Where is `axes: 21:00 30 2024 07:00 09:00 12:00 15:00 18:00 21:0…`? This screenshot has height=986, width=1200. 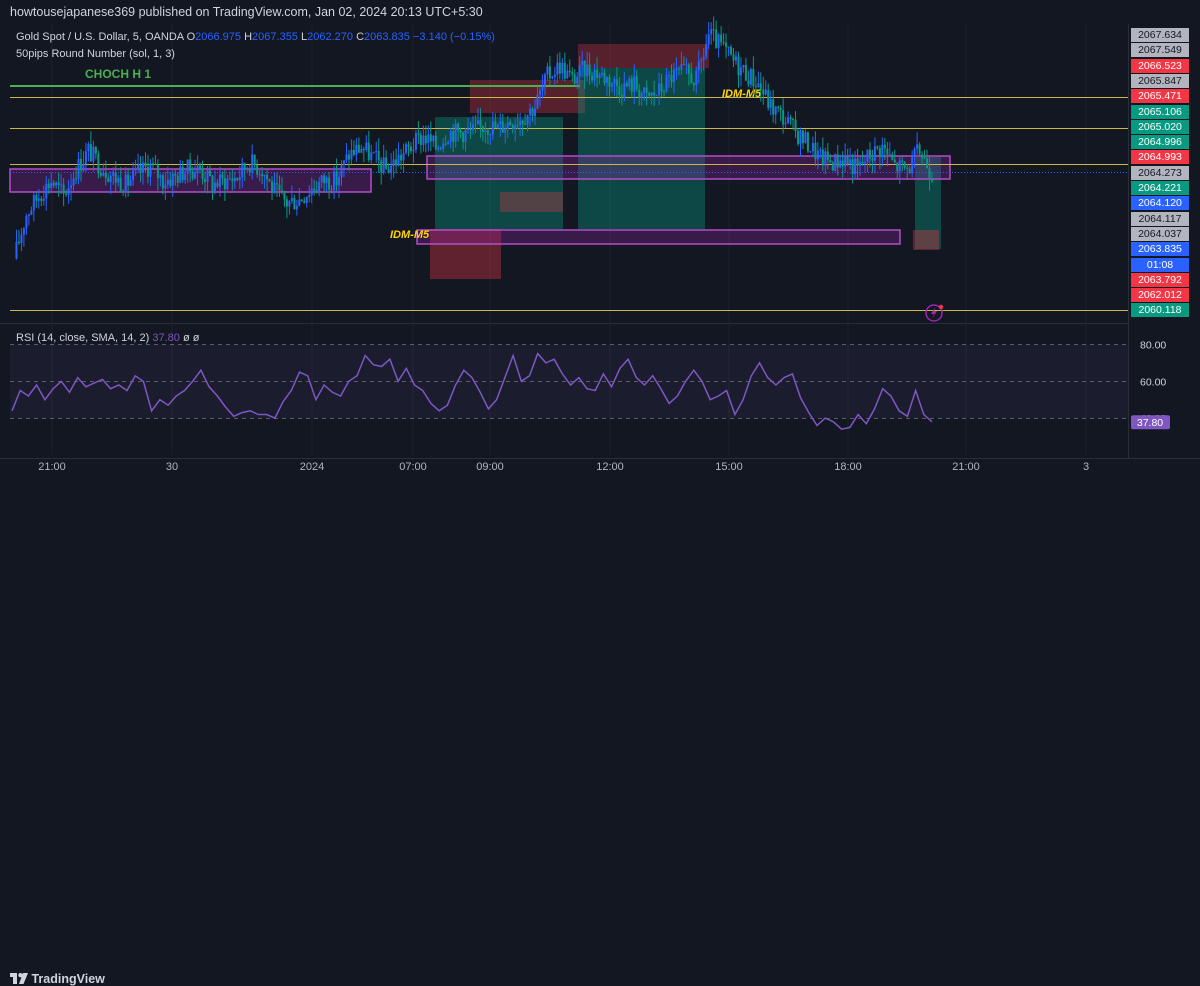
axes: 21:00 30 2024 07:00 09:00 12:00 15:00 18:00 21:0… is located at coordinates (563, 467).